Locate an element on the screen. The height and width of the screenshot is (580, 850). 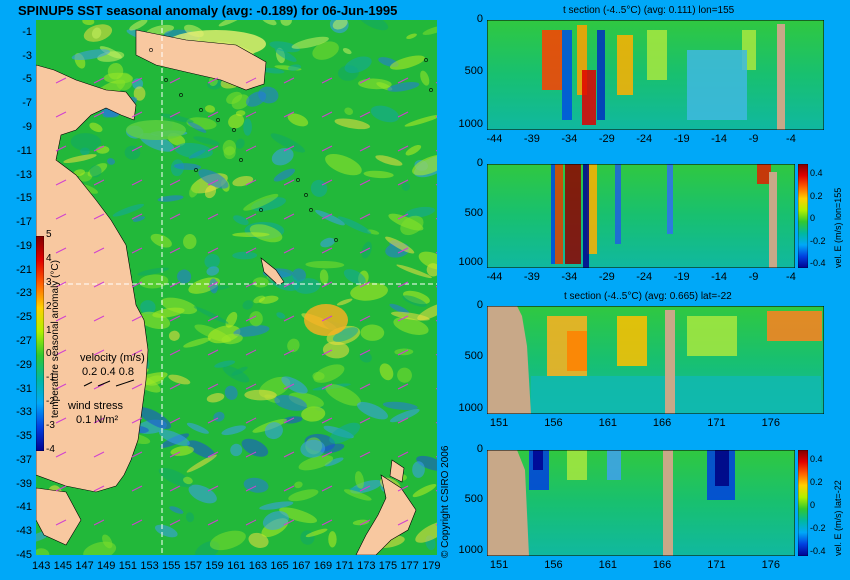
lon-tick: 151 is located at coordinates (128, 566).